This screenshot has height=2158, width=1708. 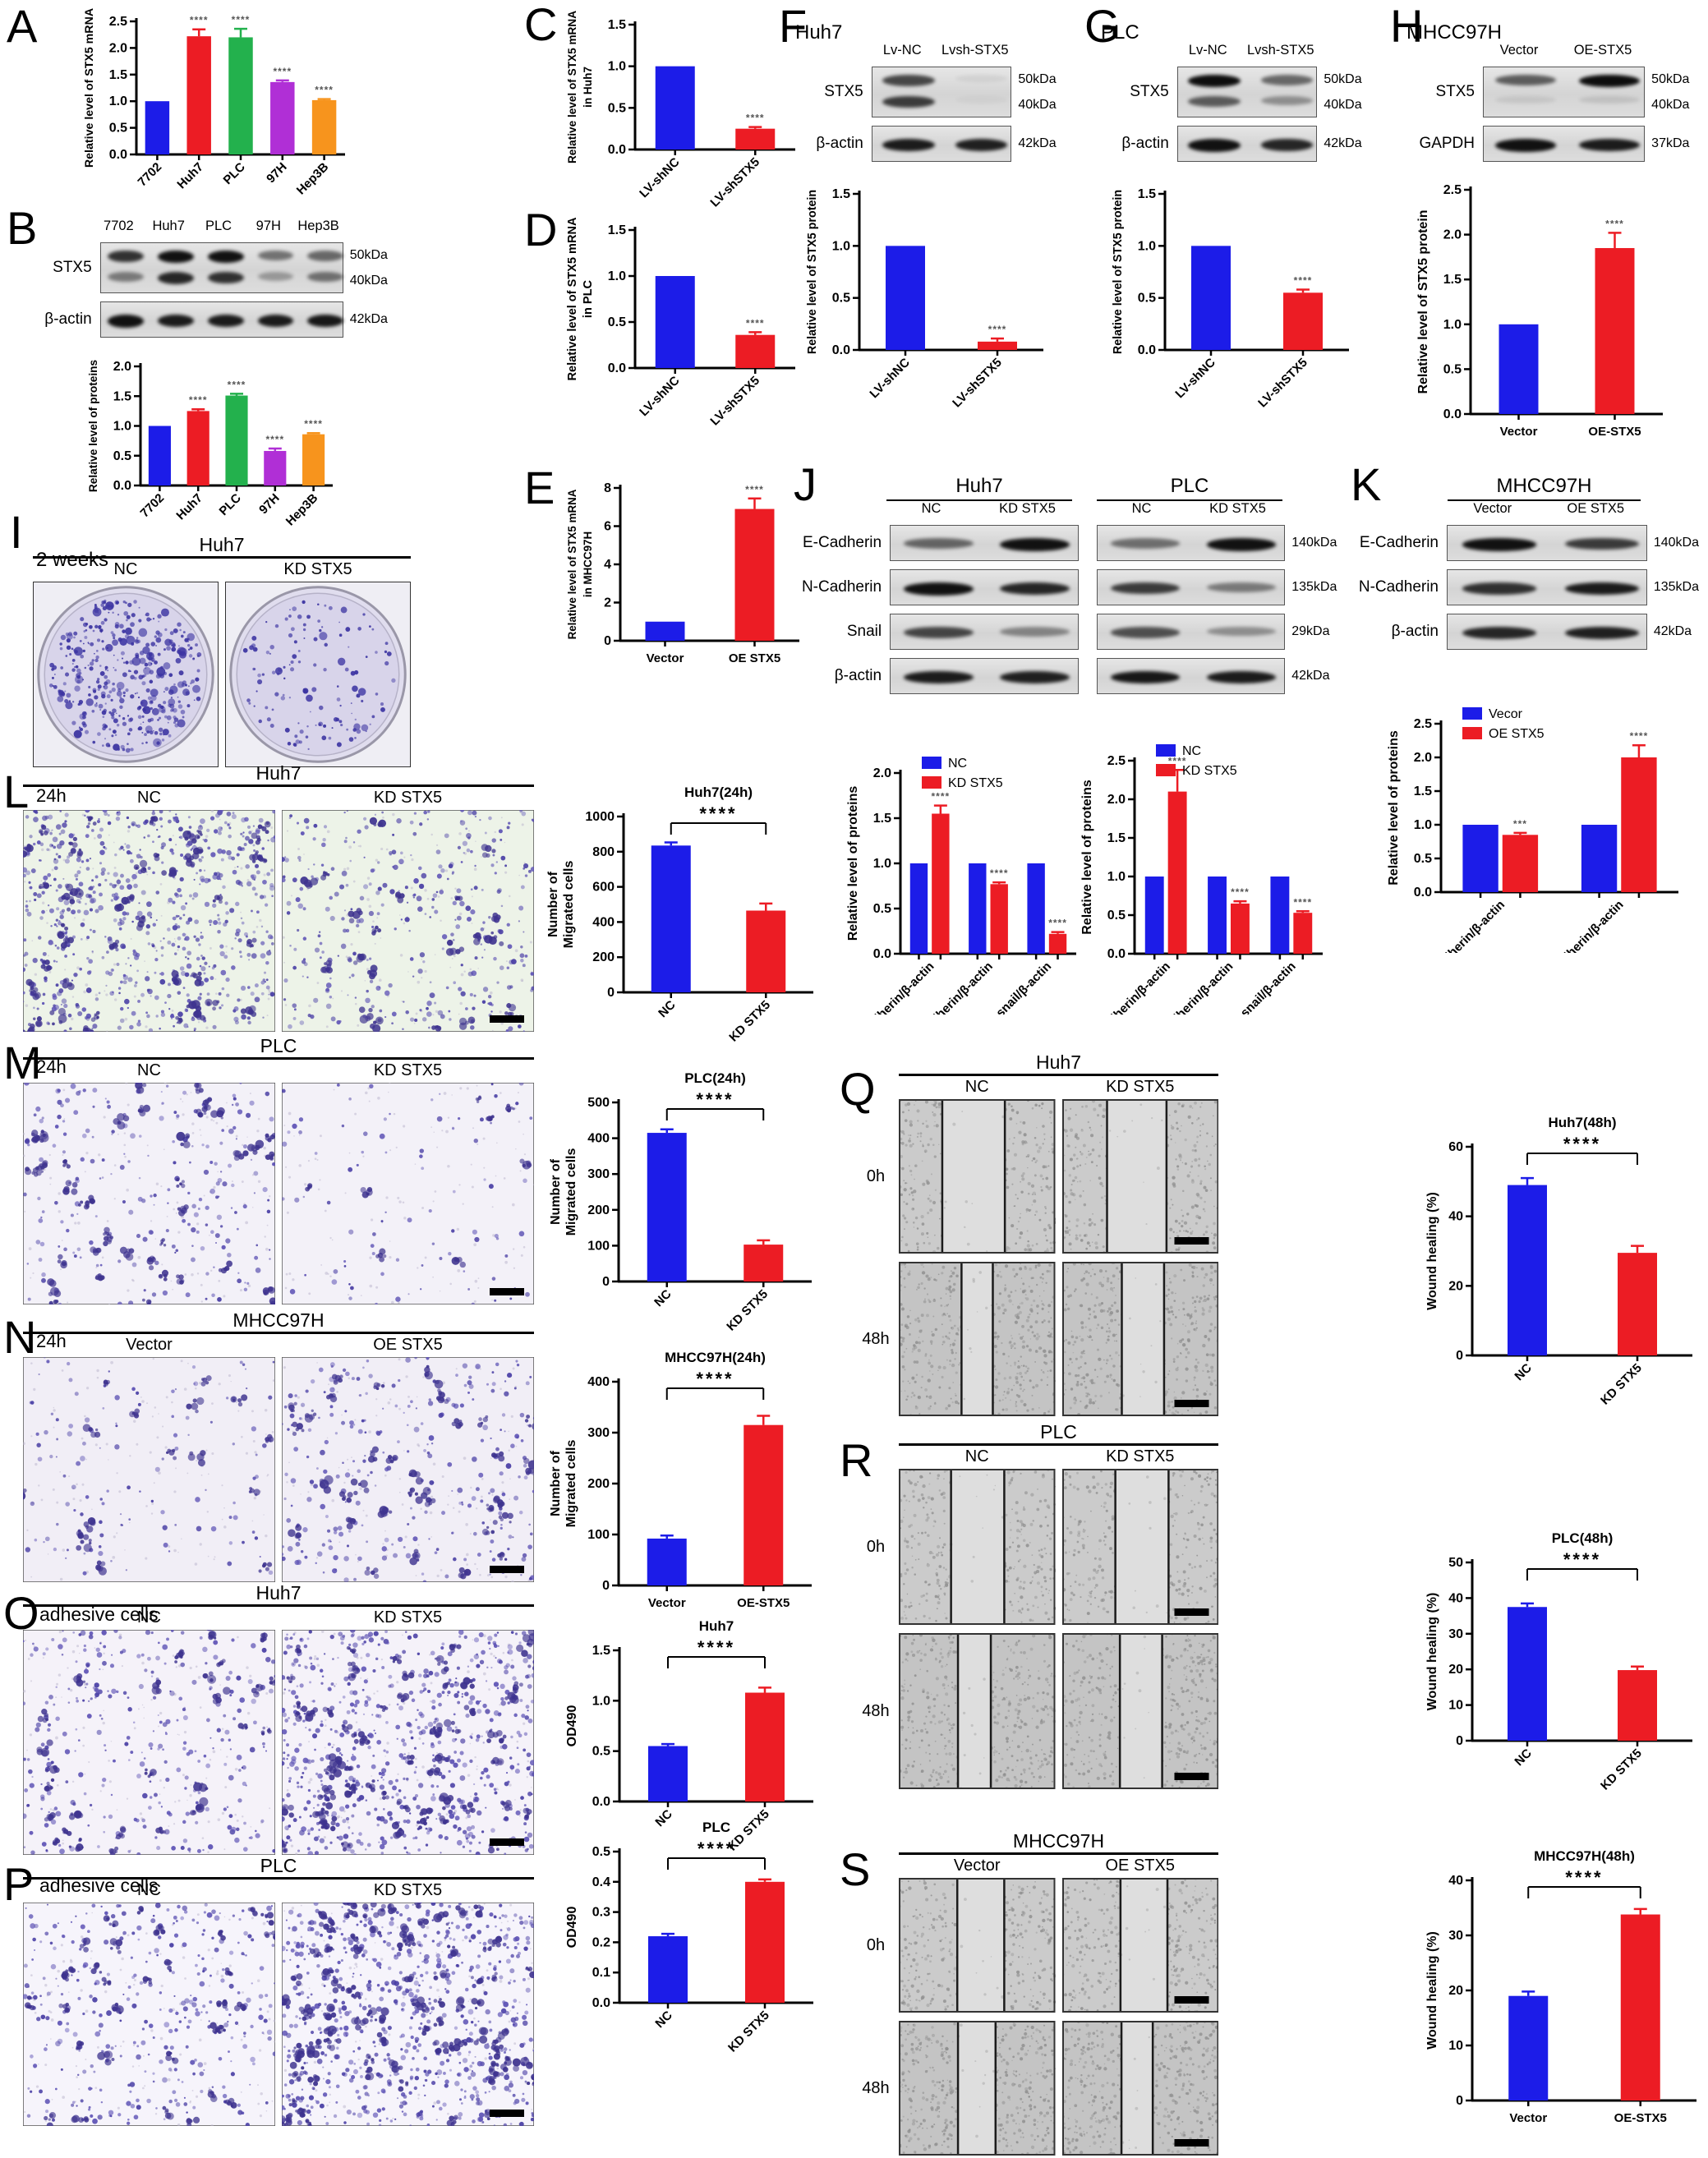 What do you see at coordinates (754, 658) in the screenshot?
I see `svg-text: OE STX5` at bounding box center [754, 658].